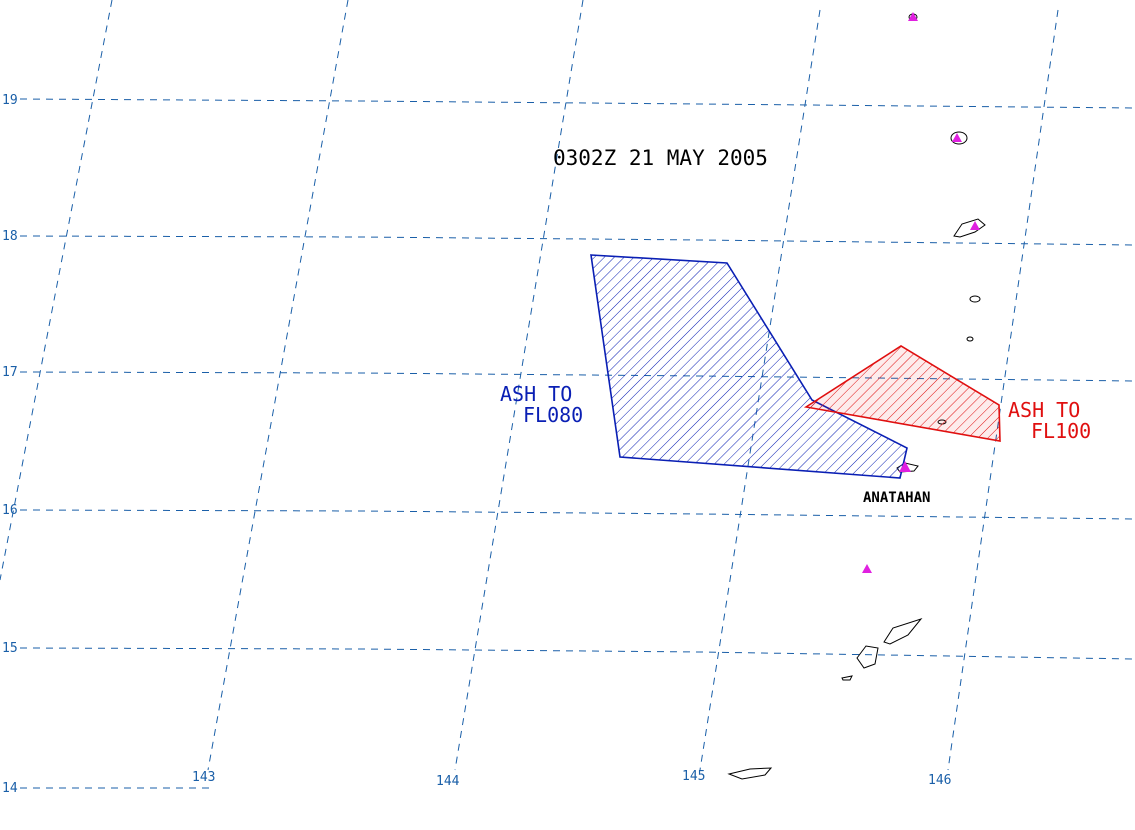 This screenshot has height=830, width=1135. I want to click on island-asuncion, so click(969, 228).